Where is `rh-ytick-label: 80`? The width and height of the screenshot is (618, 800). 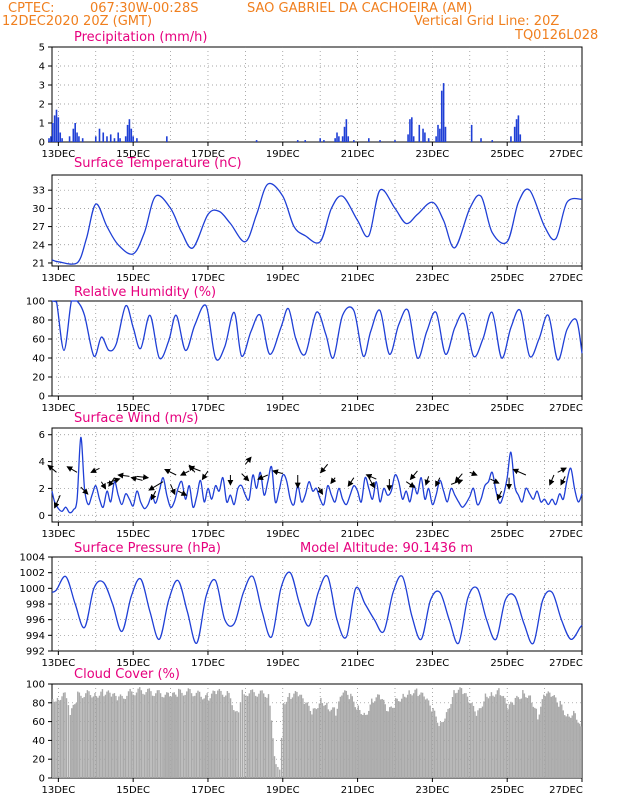
rh-ytick-label: 80 is located at coordinates (38, 321).